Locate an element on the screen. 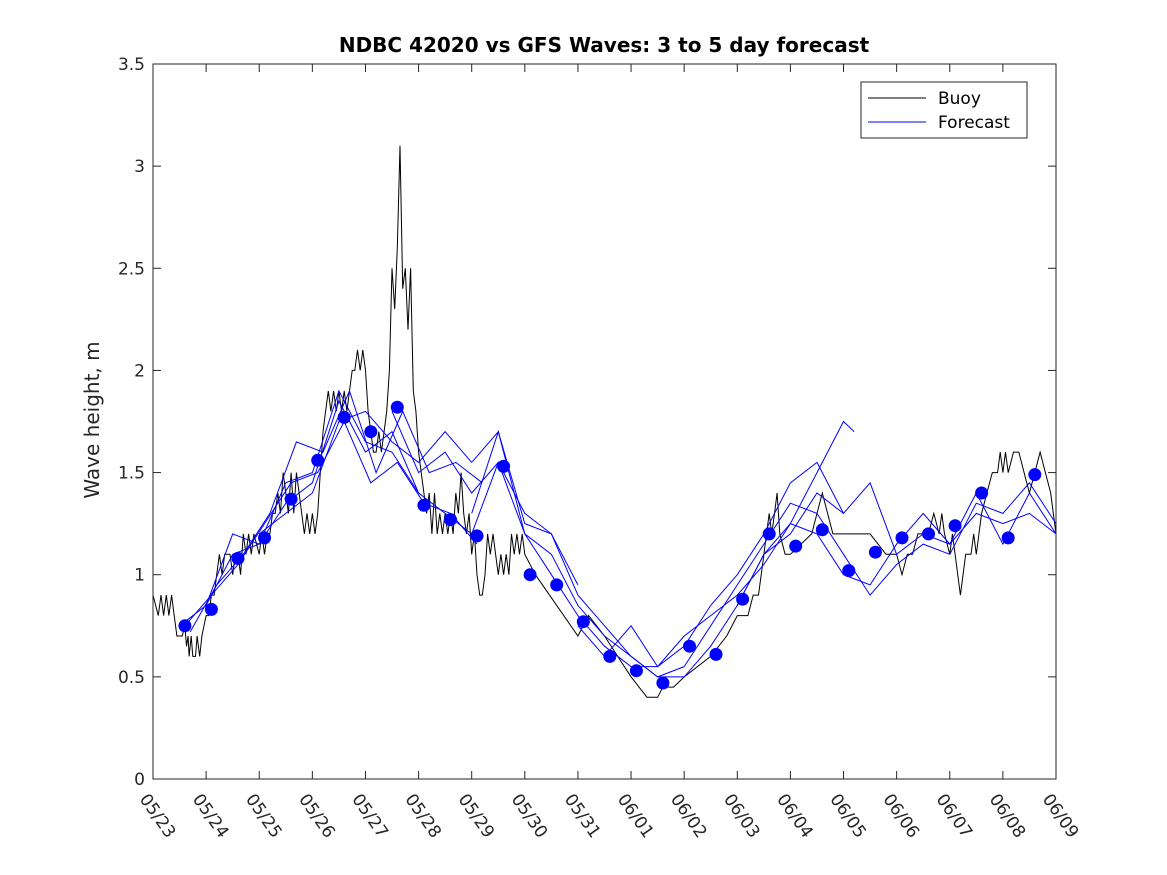 Image resolution: width=1167 pixels, height=875 pixels. y-tick-label-2: 1 is located at coordinates (139, 576).